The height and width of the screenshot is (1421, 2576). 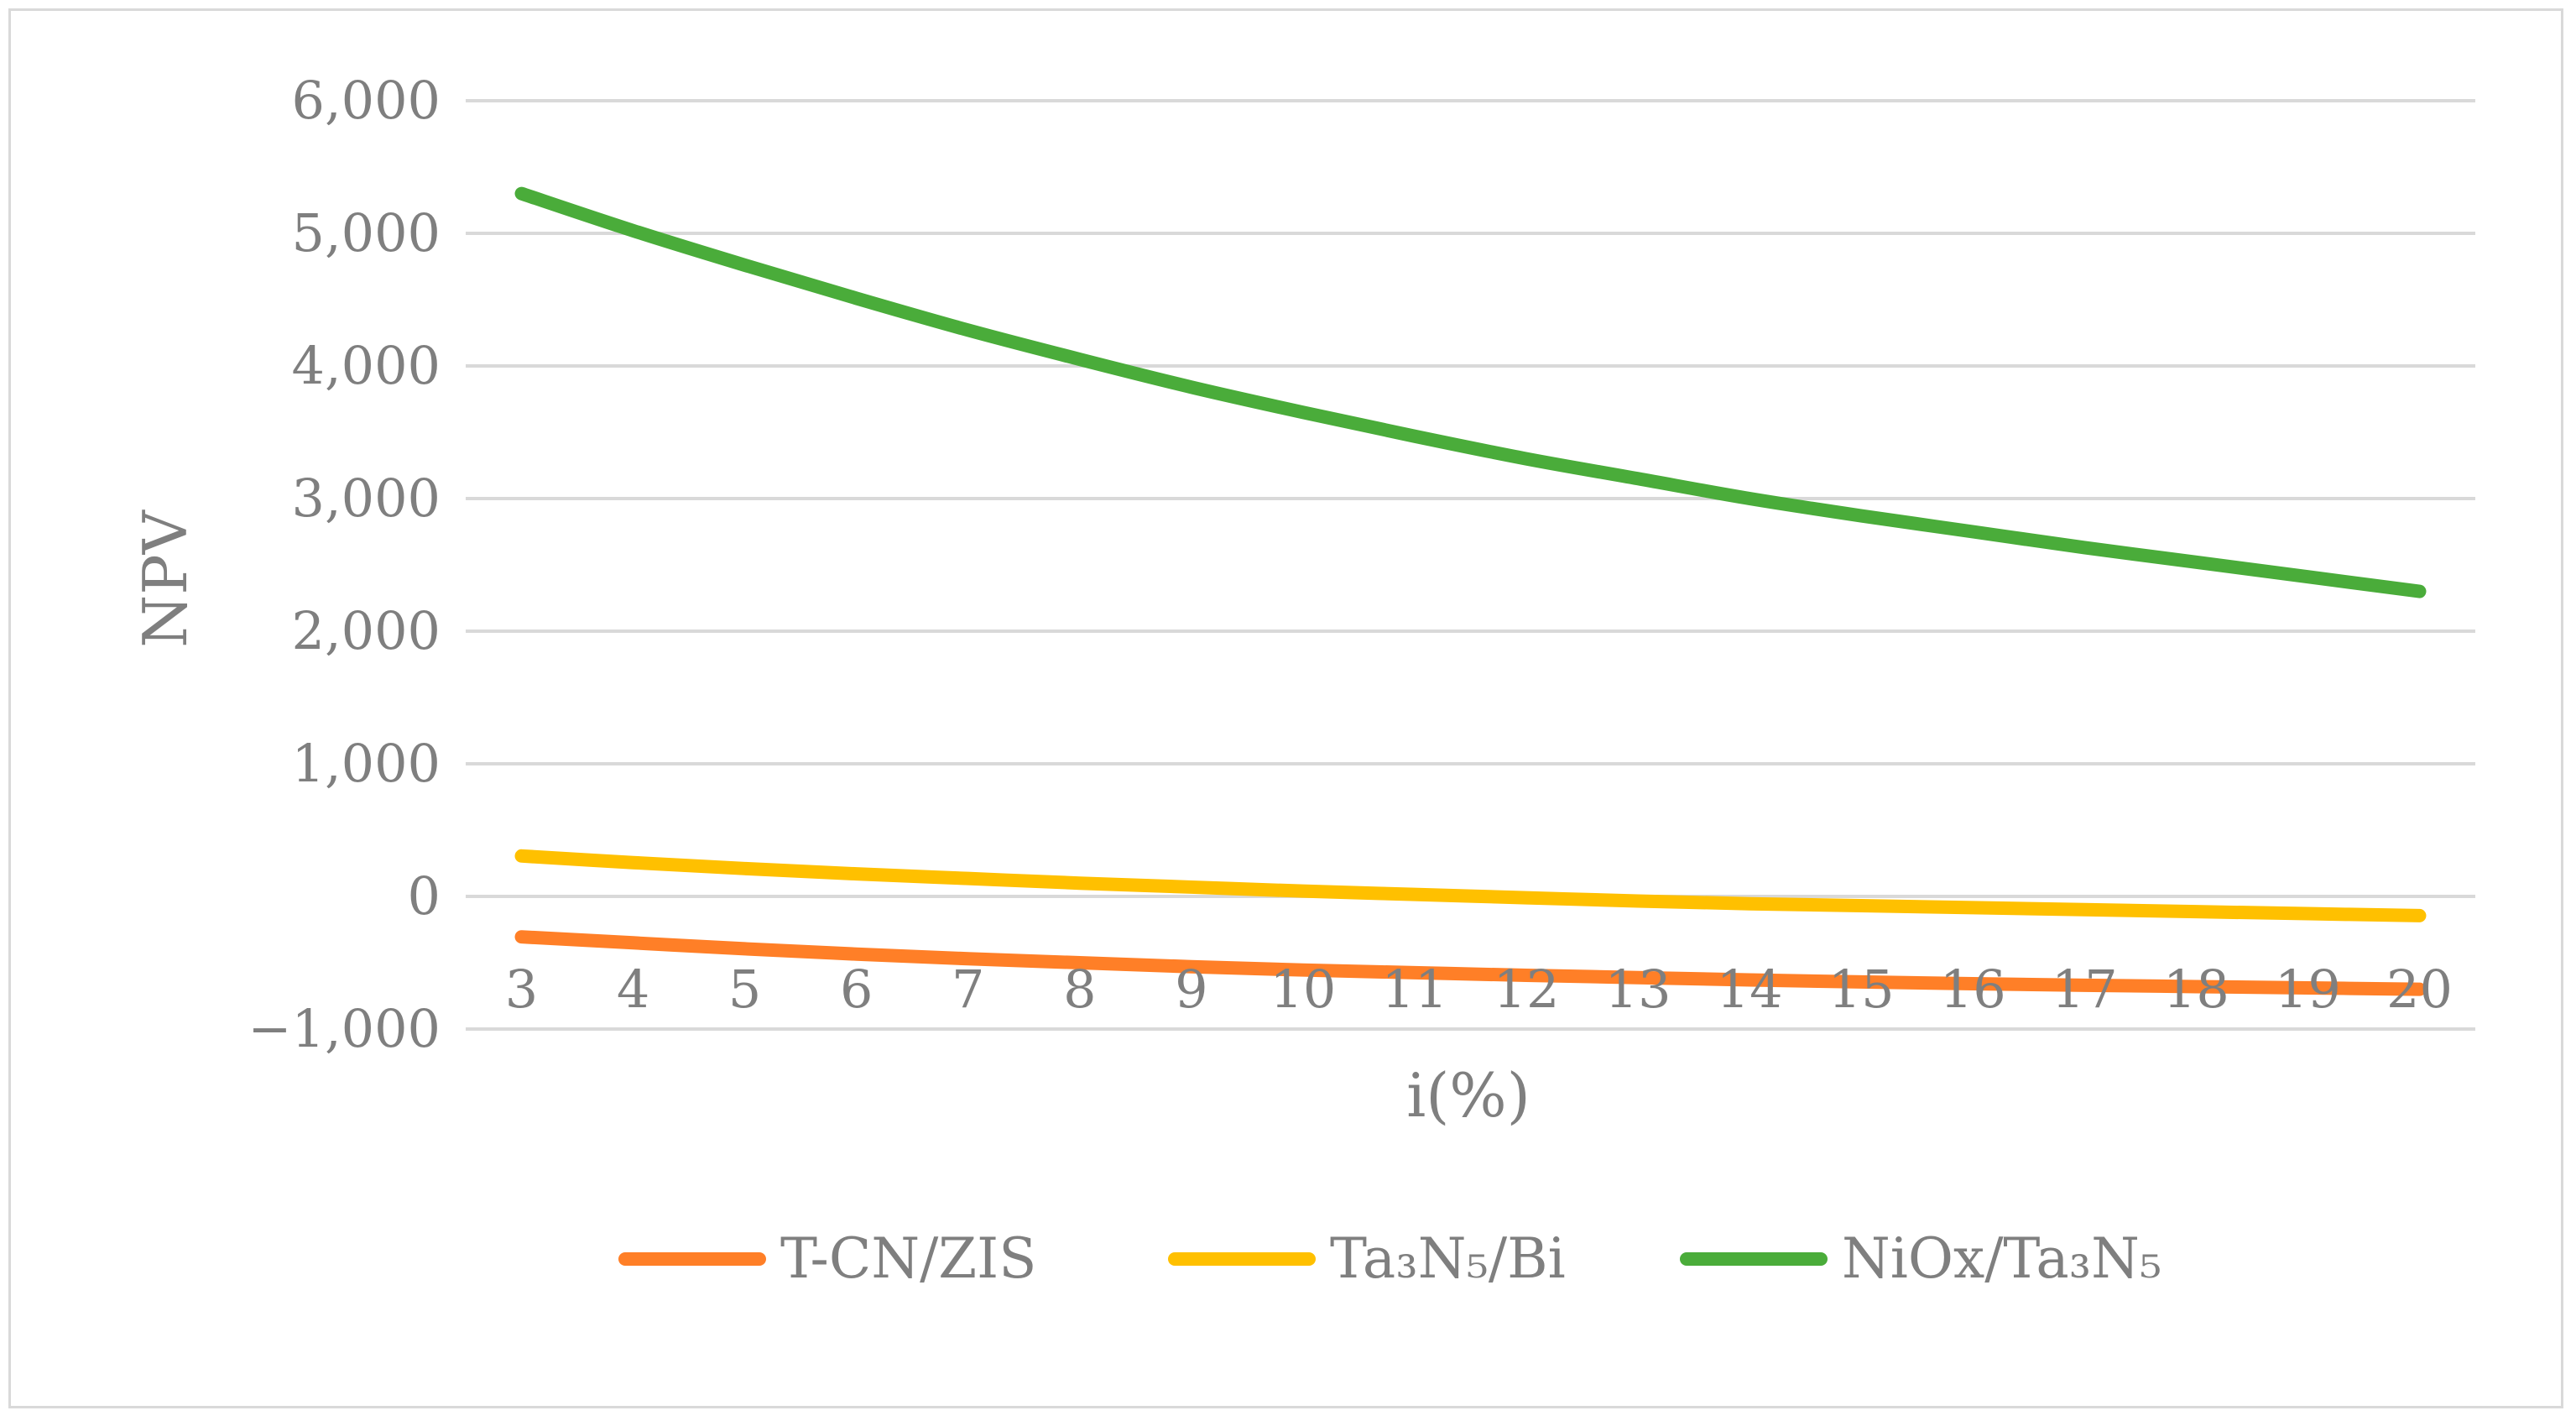 I want to click on y-tick-label: 3,000, so click(x=366, y=499).